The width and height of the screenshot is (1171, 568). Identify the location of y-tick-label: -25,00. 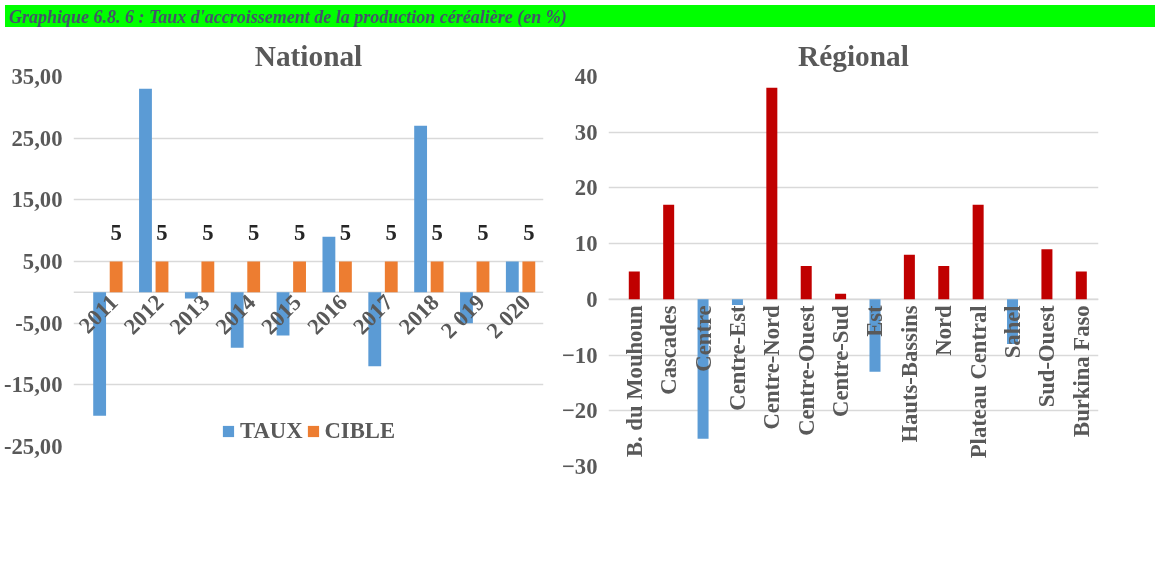
(33, 446).